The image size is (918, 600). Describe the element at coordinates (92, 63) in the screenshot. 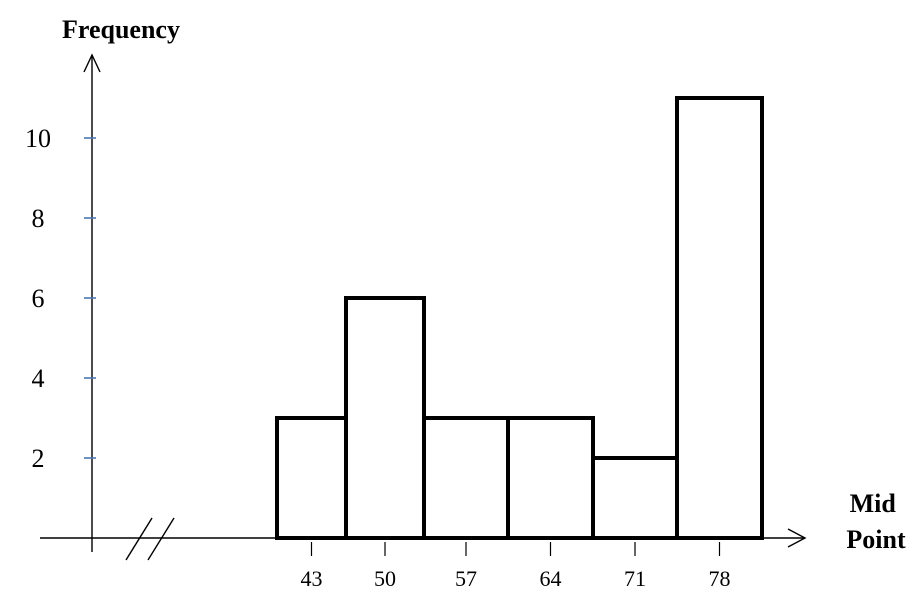

I see `y-axis-arrow` at that location.